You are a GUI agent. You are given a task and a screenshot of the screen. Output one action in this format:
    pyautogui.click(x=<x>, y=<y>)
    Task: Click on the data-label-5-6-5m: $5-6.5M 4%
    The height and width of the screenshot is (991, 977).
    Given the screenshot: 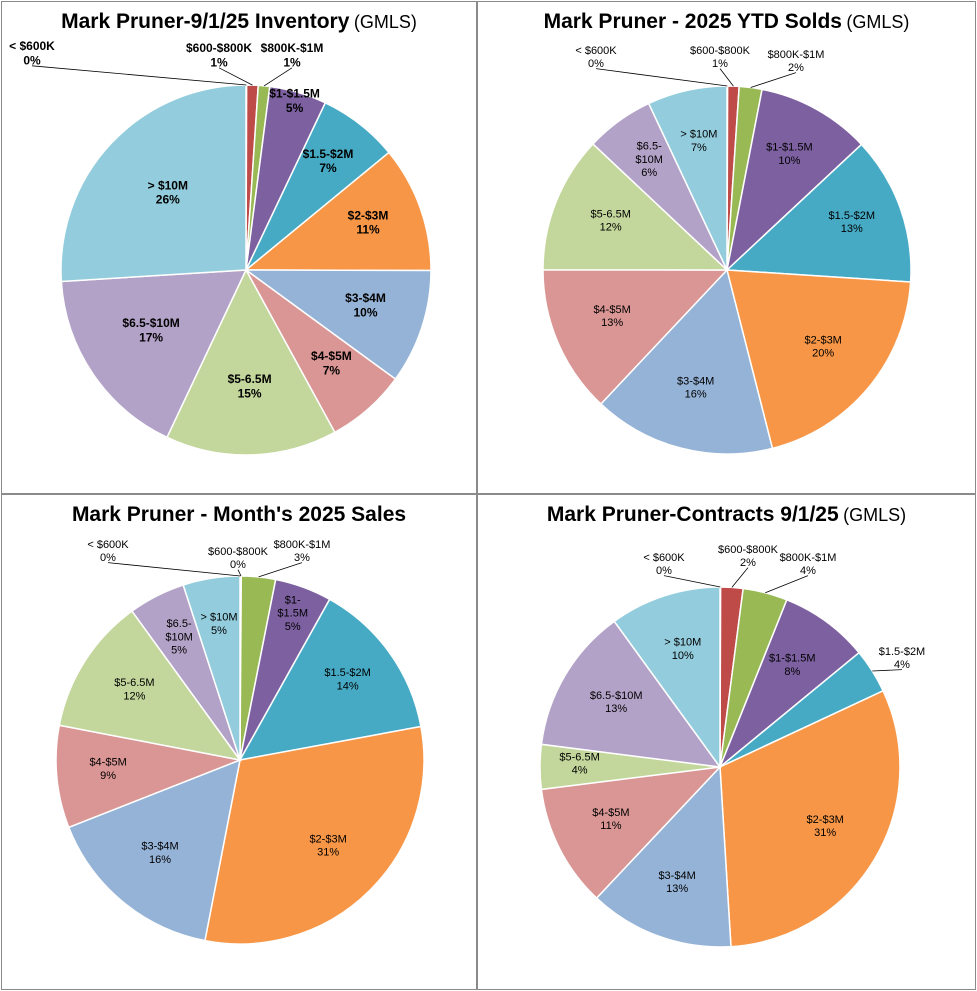 What is the action you would take?
    pyautogui.click(x=579, y=763)
    